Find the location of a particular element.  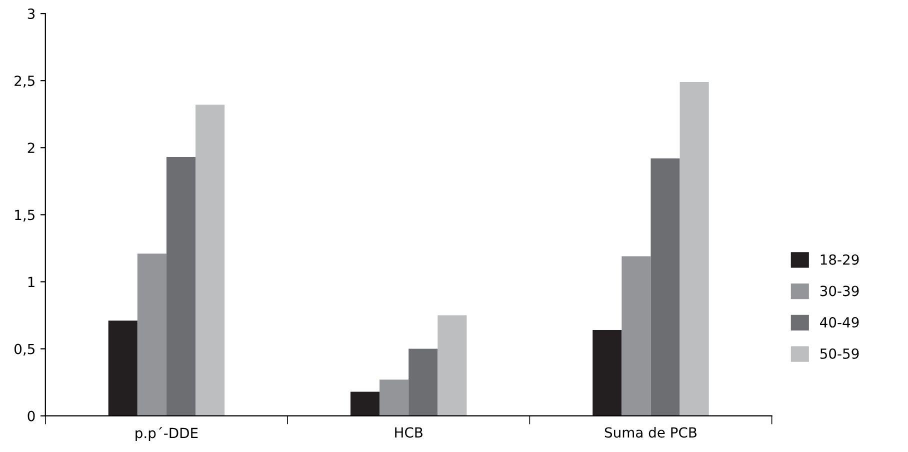

legend-label: 50-59 is located at coordinates (839, 353).